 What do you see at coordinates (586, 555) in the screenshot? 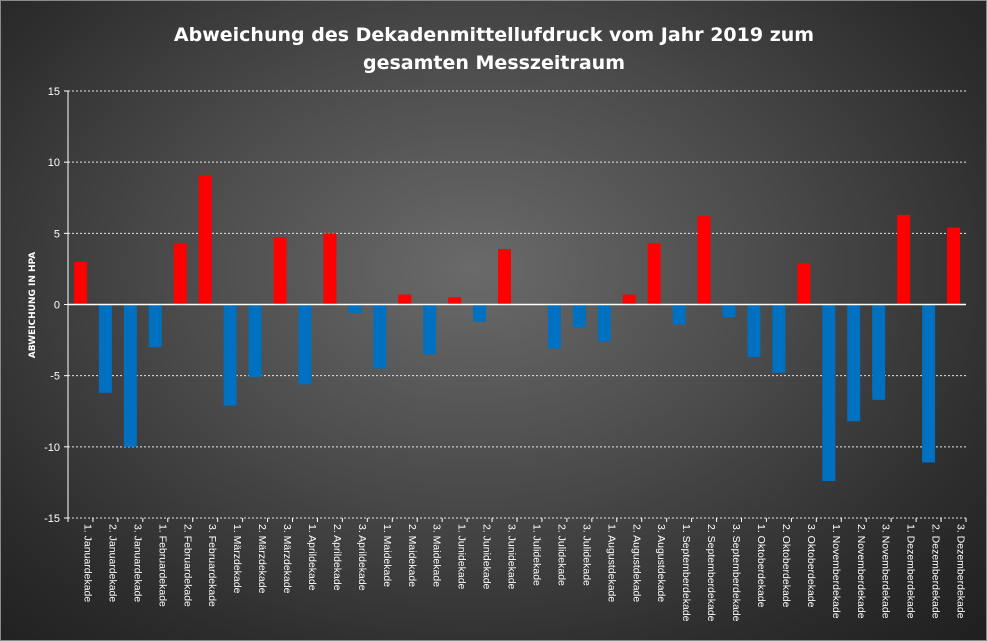
I see `x-category-label: 3. Julidekade` at bounding box center [586, 555].